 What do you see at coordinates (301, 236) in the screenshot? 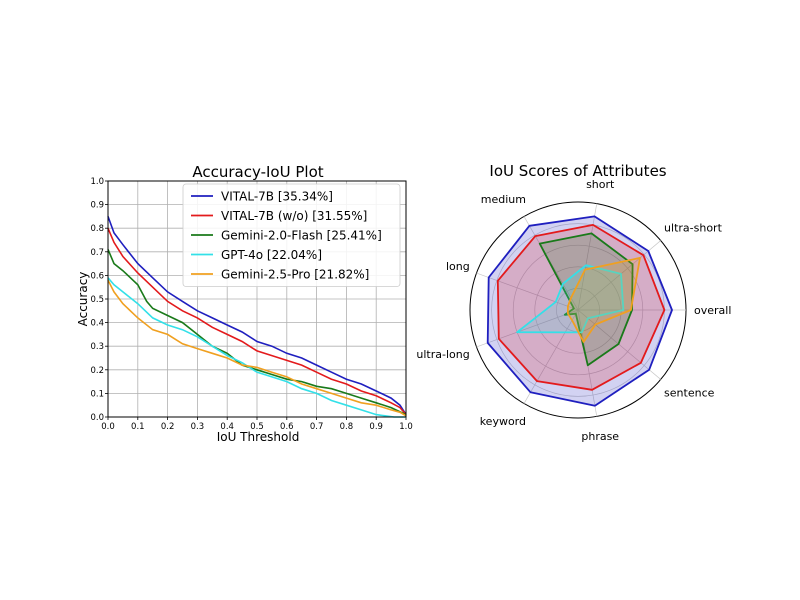
I see `legend-label: Gemini-2.0-Flash [25.41%]` at bounding box center [301, 236].